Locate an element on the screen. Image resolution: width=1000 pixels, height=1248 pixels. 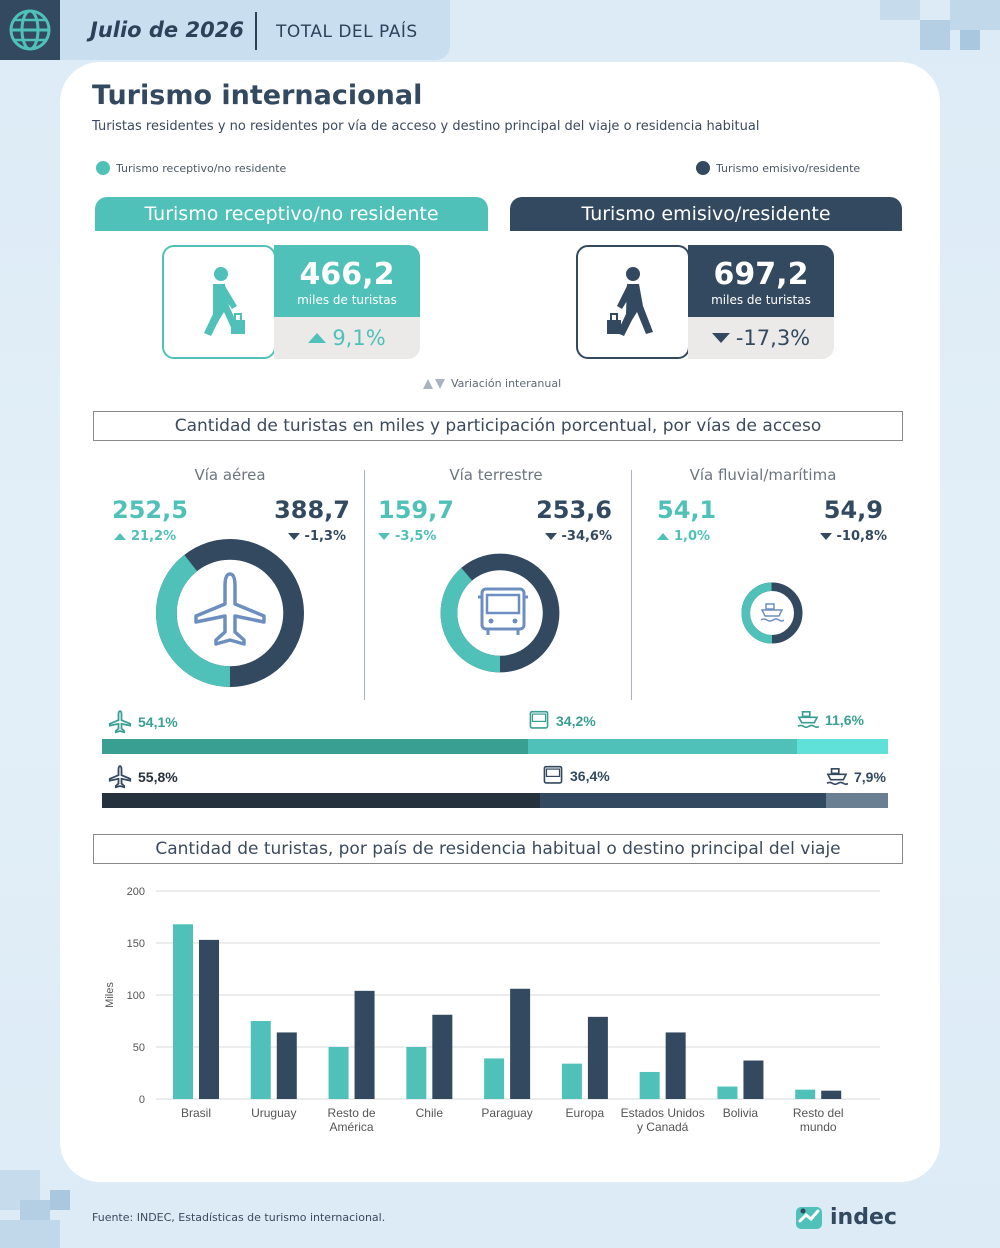
kpi-receptivo: 466,2 miles de turistas 9,1% is located at coordinates (291, 302).